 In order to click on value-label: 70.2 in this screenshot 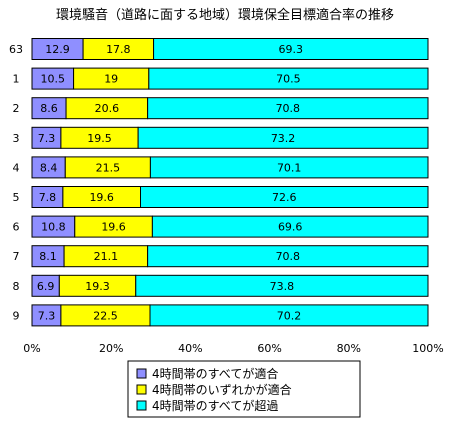, I will do `click(289, 315)`.